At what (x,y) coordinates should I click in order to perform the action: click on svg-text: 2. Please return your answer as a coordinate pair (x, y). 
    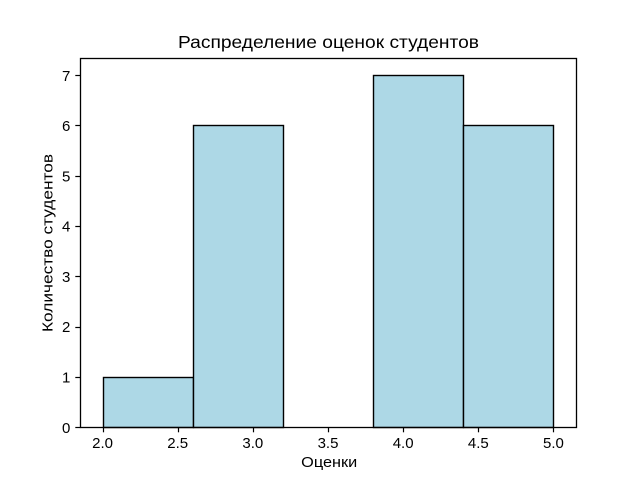
    Looking at the image, I should click on (66, 327).